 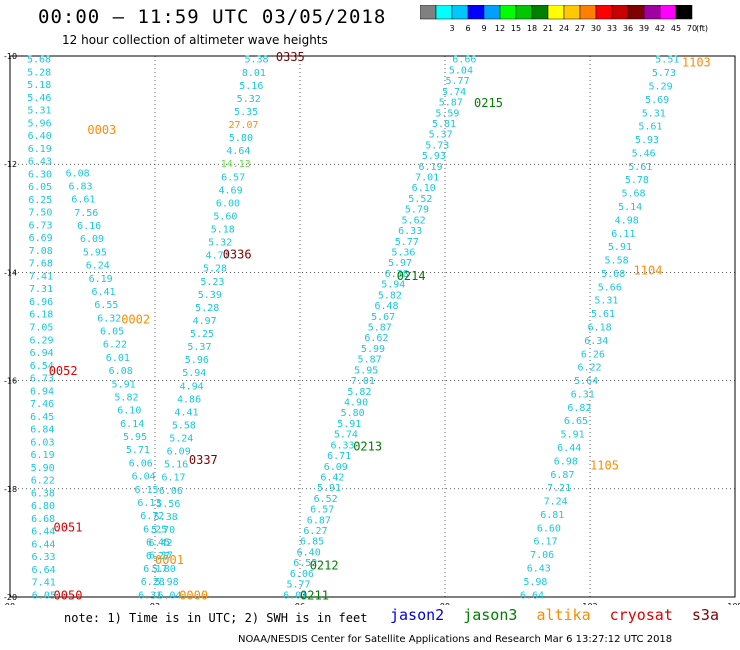 I want to click on track-value-D: 5.36, so click(x=403, y=253).